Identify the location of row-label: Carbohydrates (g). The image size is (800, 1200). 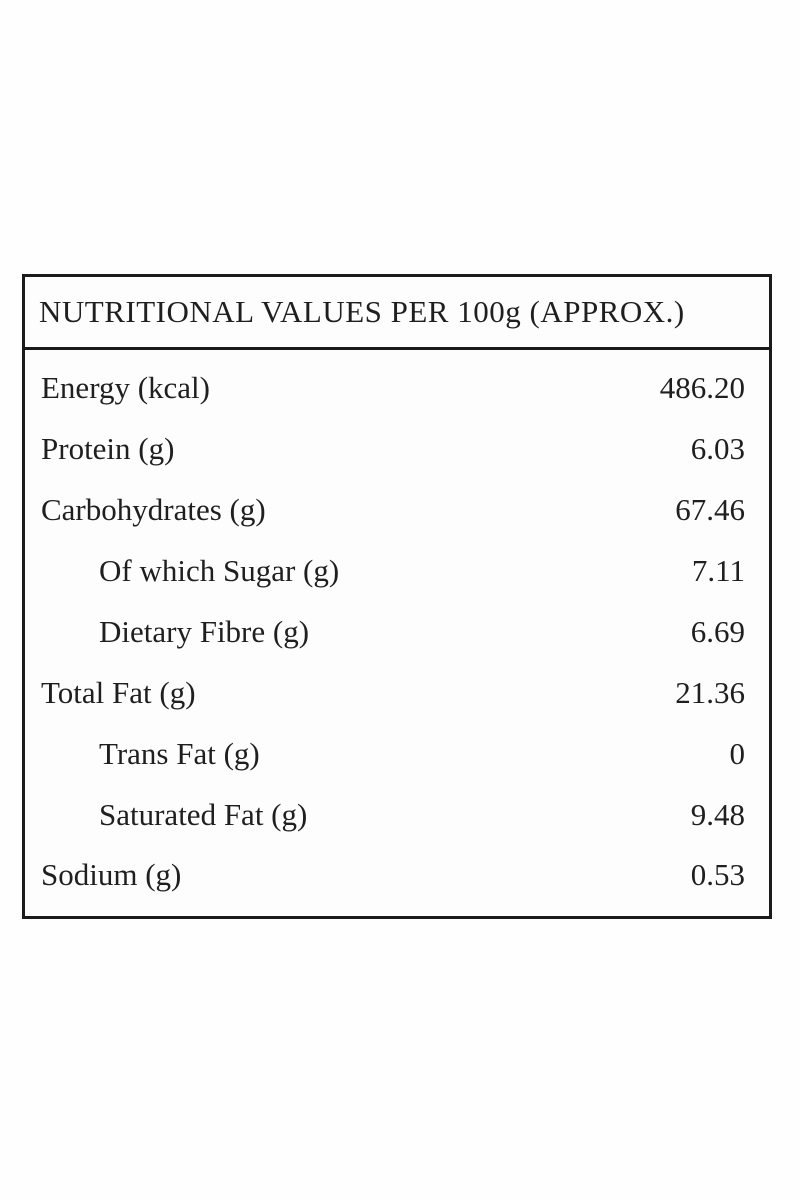
(153, 510).